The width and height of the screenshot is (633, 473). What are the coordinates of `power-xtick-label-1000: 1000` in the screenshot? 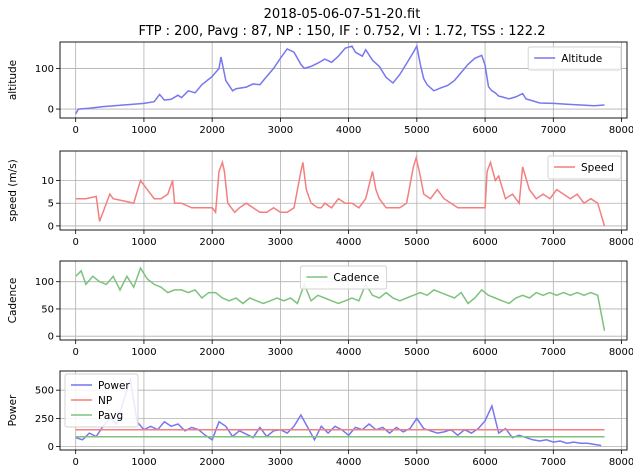 It's located at (143, 462).